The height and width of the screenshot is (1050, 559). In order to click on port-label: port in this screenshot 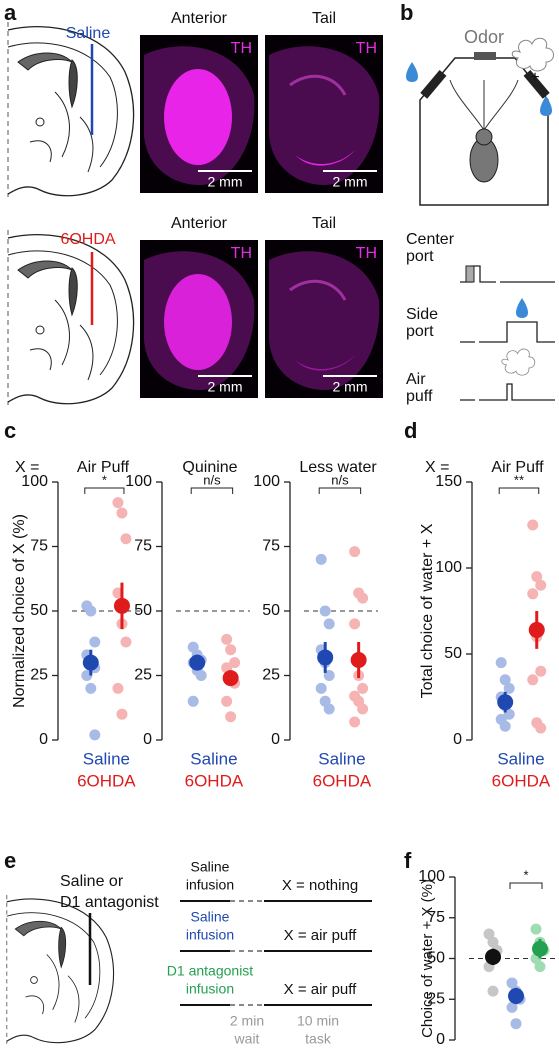, I will do `click(420, 331)`.